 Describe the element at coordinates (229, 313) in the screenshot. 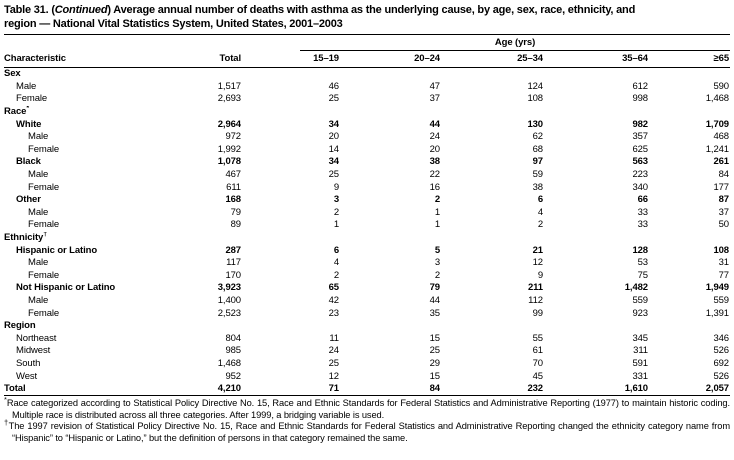

I see `cell-value: 2,523` at that location.